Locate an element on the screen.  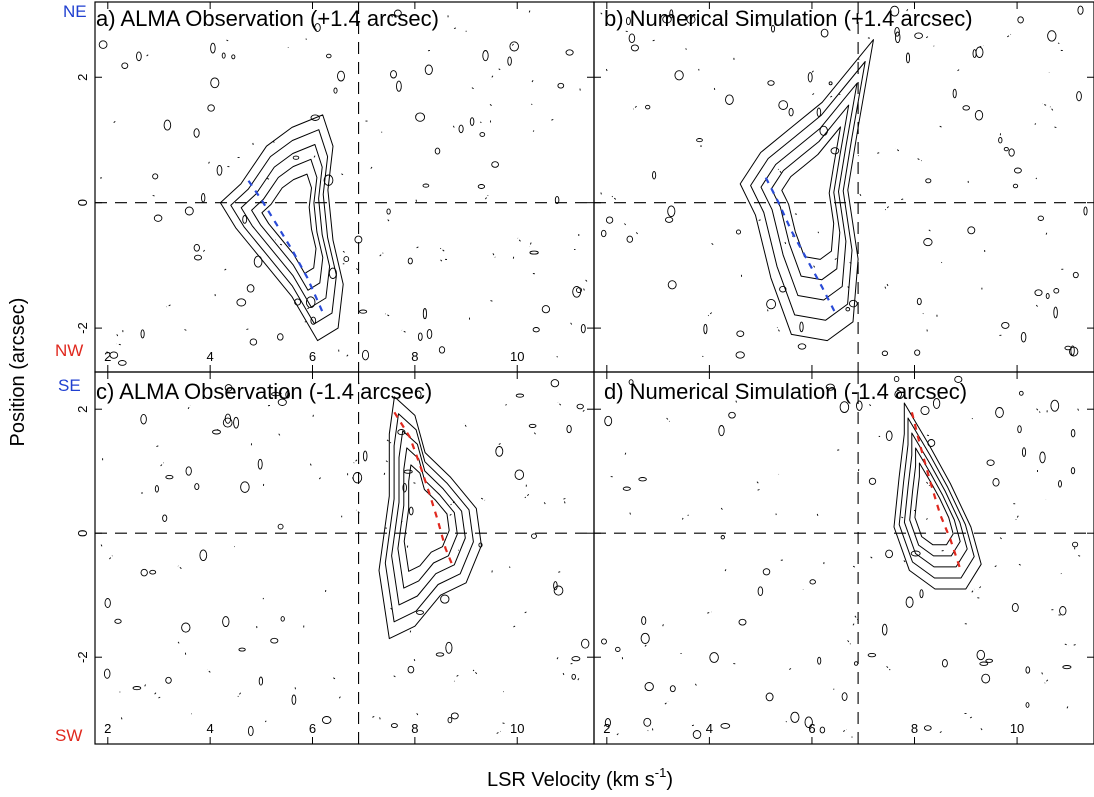
x-tick-label: 4 is located at coordinates (709, 728).